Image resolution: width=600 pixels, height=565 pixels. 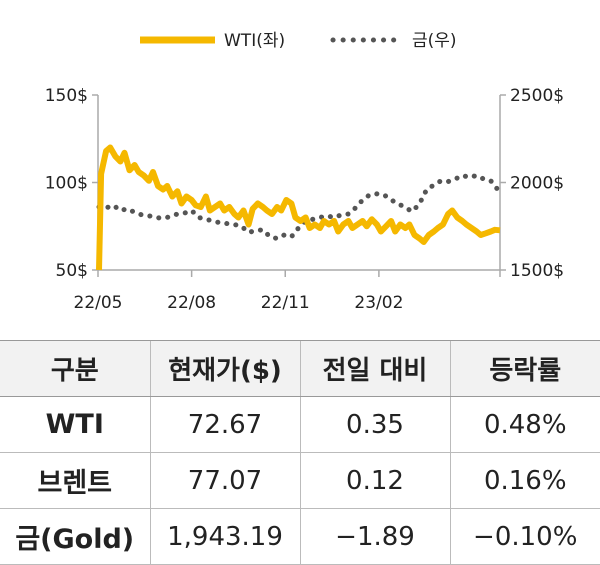 What do you see at coordinates (254, 41) in the screenshot?
I see `legend-wti-label: WTI(좌)` at bounding box center [254, 41].